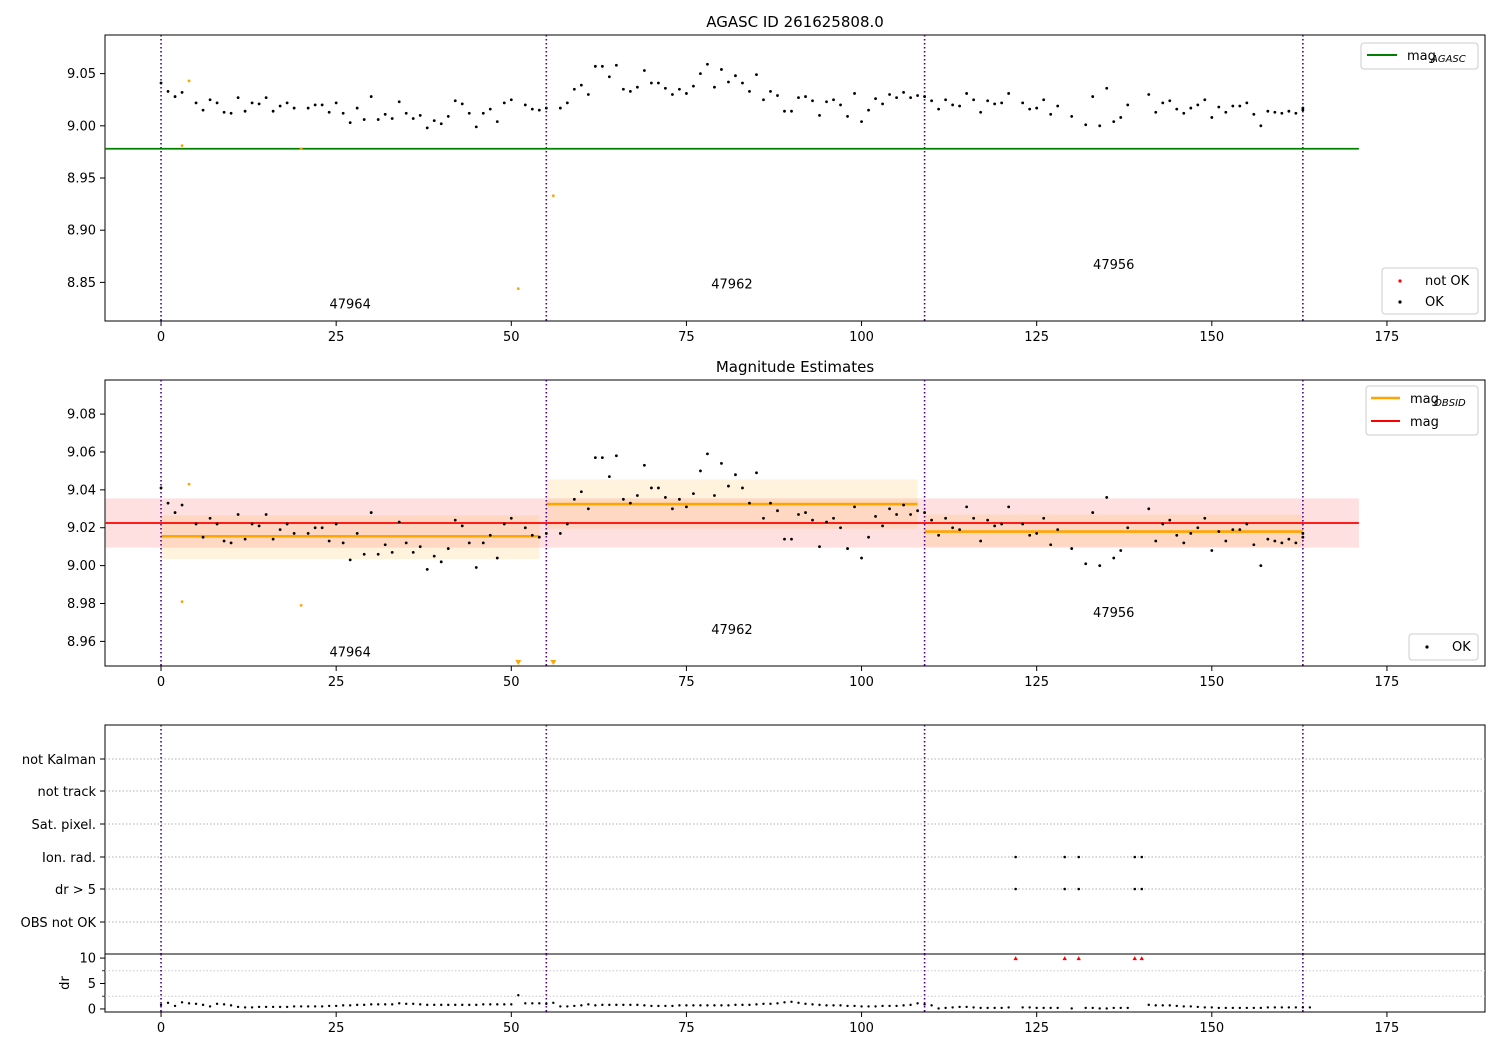  Describe the element at coordinates (686, 1028) in the screenshot. I see `x-tick-label: 75` at that location.